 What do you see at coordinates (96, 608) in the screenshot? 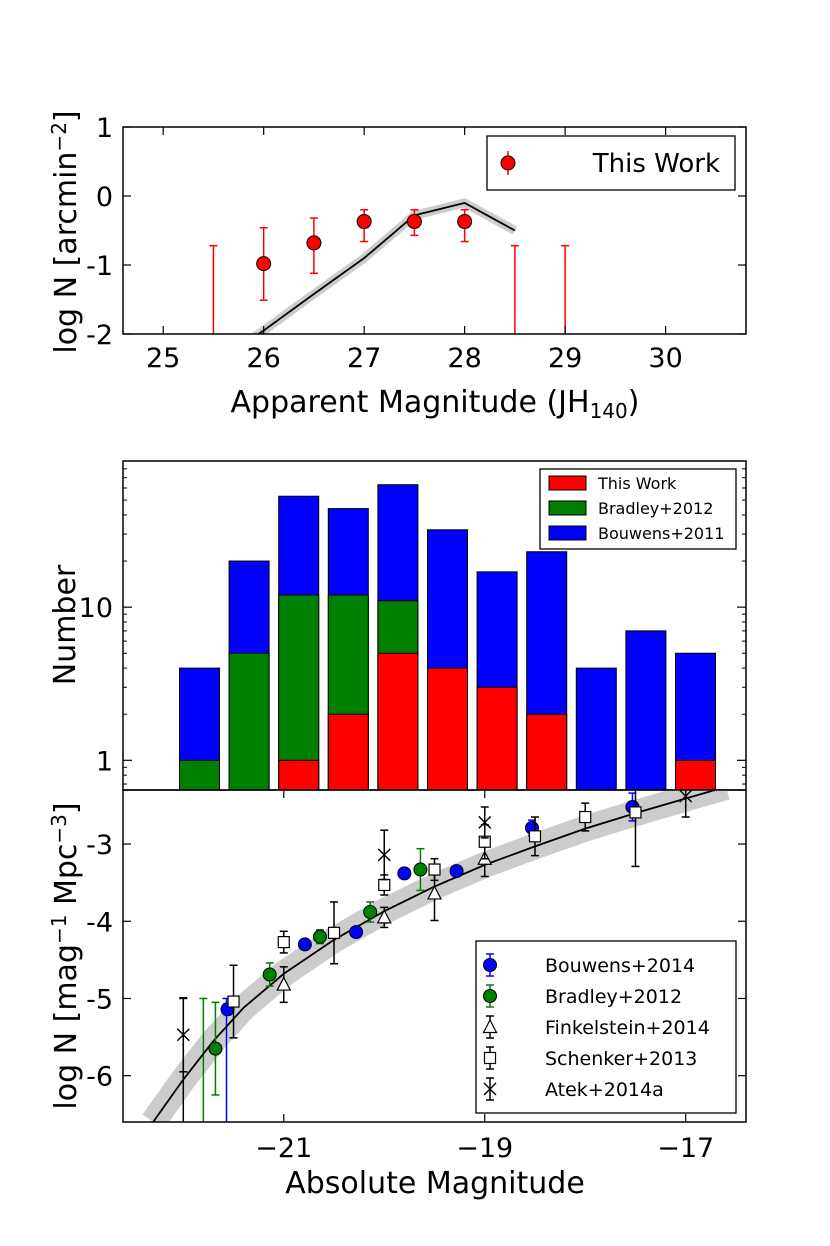
I see `histogram-y-tick-label: 10` at bounding box center [96, 608].